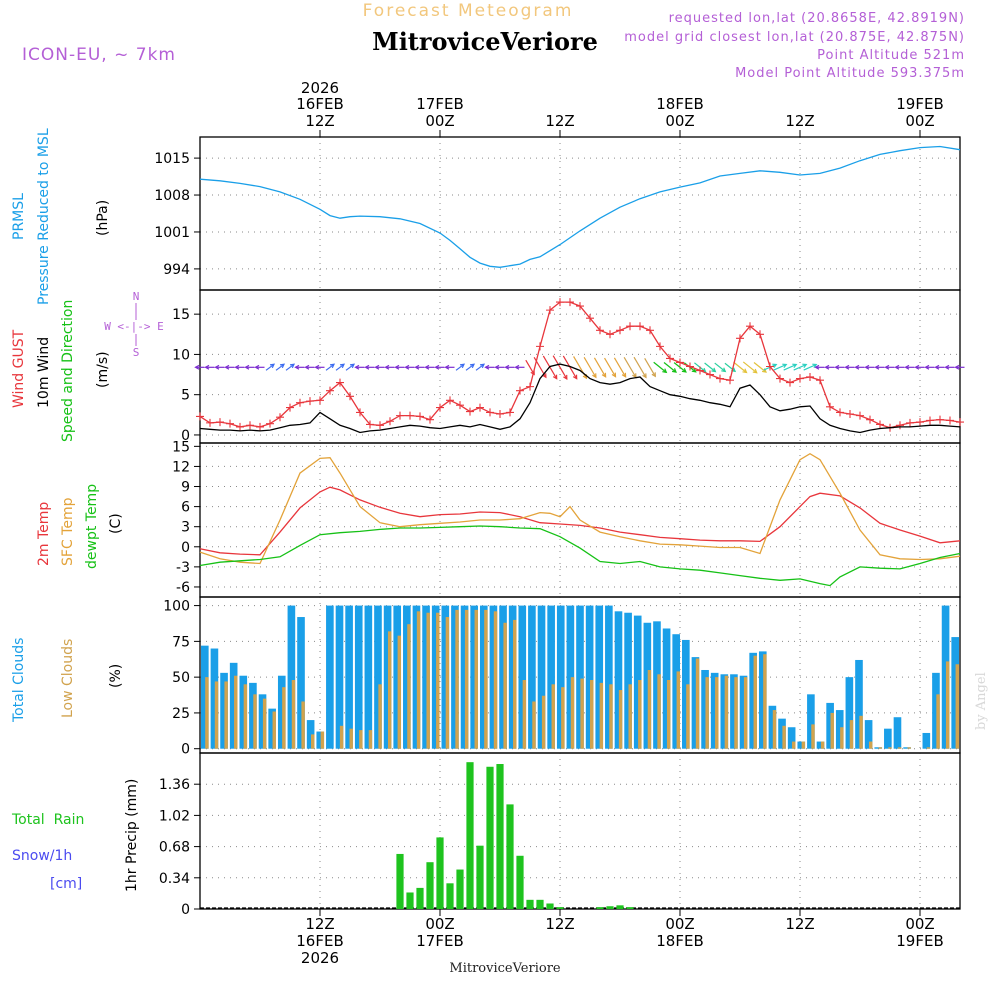 The width and height of the screenshot is (1000, 1000). Describe the element at coordinates (19, 680) in the screenshot. I see `clouds-label-total: Total Clouds` at that location.